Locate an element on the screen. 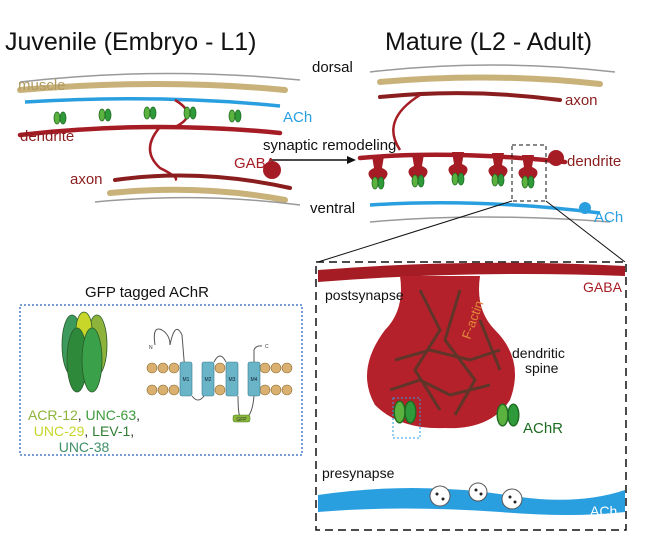 This screenshot has width=650, height=541. m3-label: M3 is located at coordinates (232, 380).